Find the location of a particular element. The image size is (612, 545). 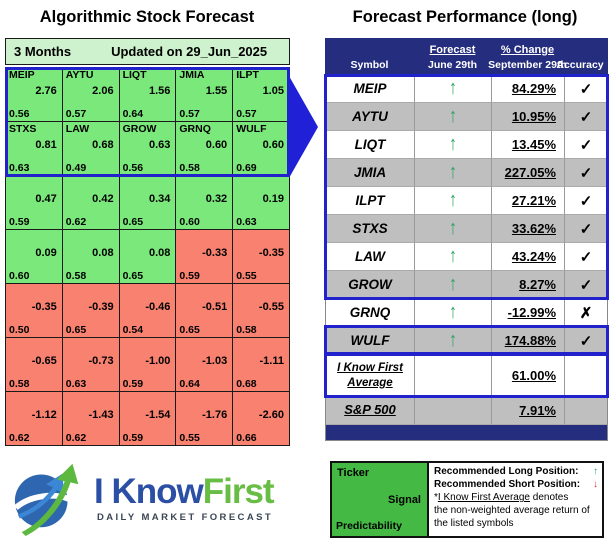

signal-value: 0.68 is located at coordinates (103, 145).